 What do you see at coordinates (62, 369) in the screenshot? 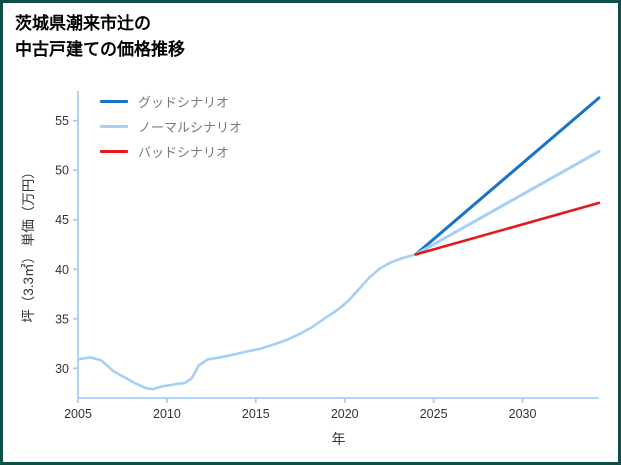
I see `y-tick-label: 30` at bounding box center [62, 369].